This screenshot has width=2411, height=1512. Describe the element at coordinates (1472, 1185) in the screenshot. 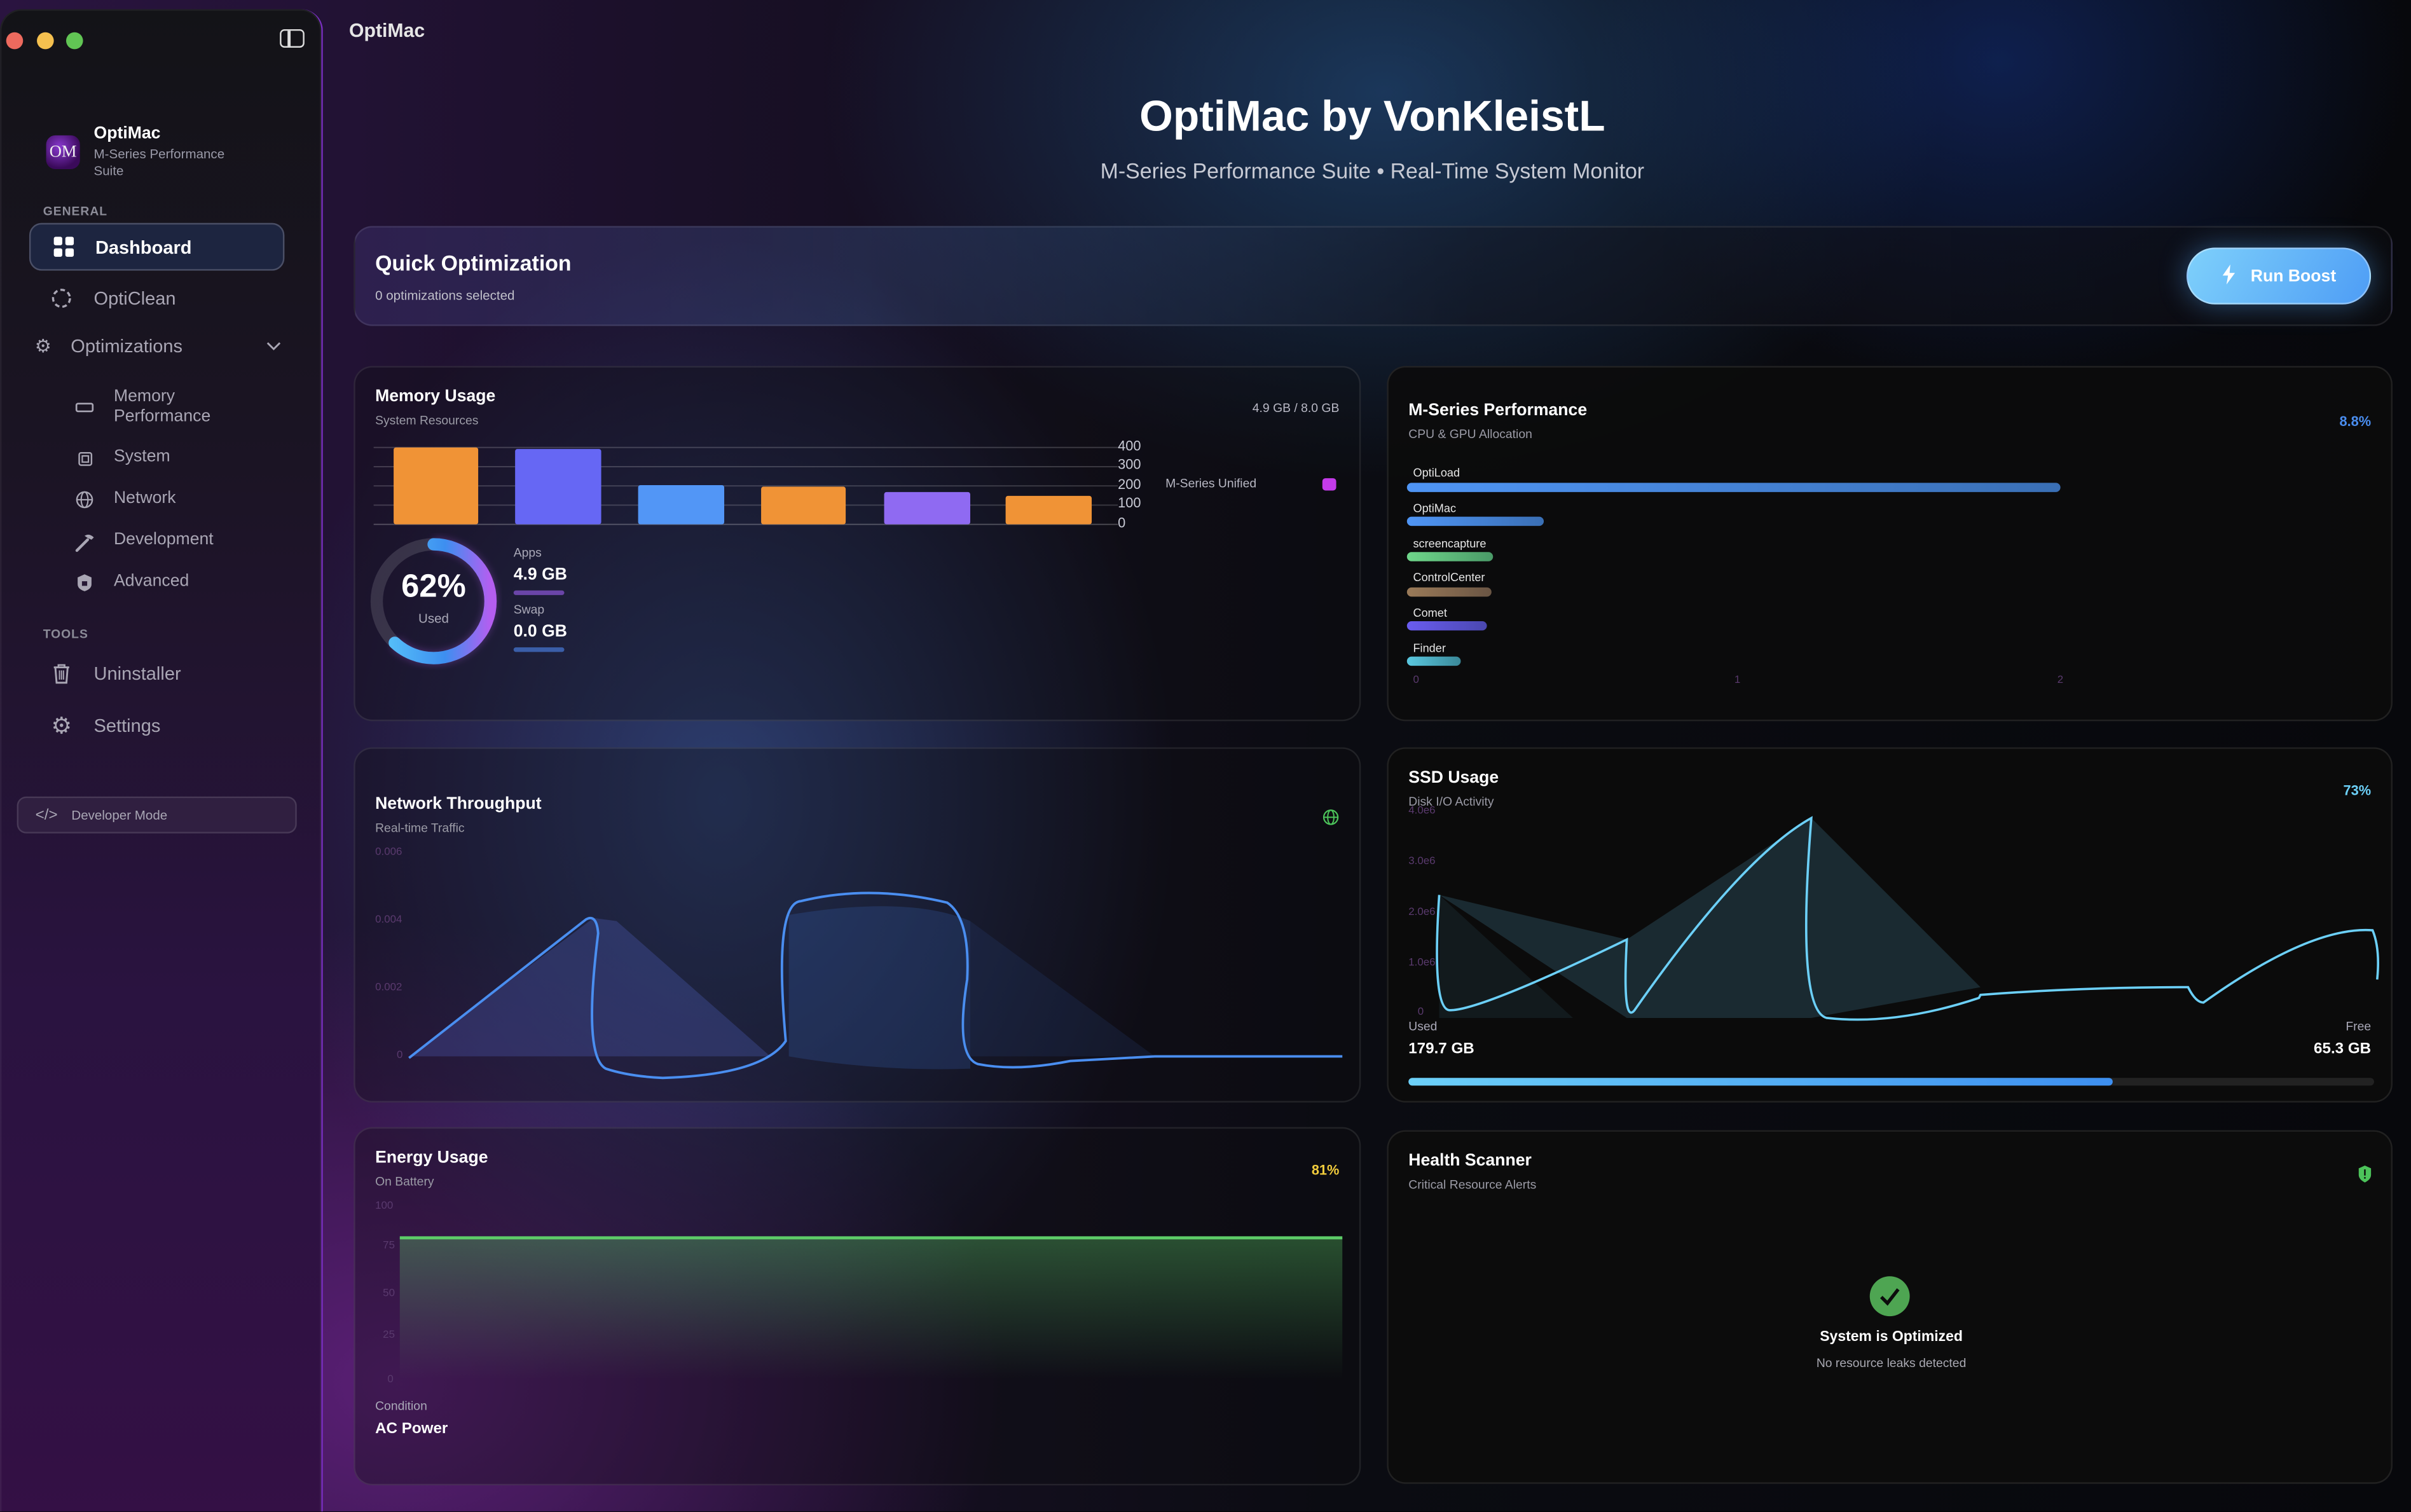

I see `health-subtitle: Critical Resource Alerts` at that location.